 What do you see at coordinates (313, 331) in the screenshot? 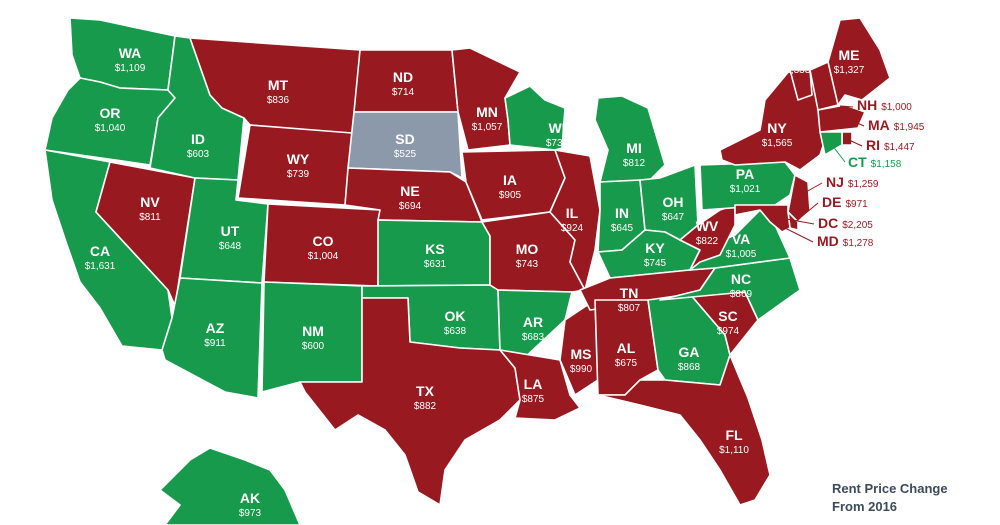
I see `state-label-nm: NM` at bounding box center [313, 331].